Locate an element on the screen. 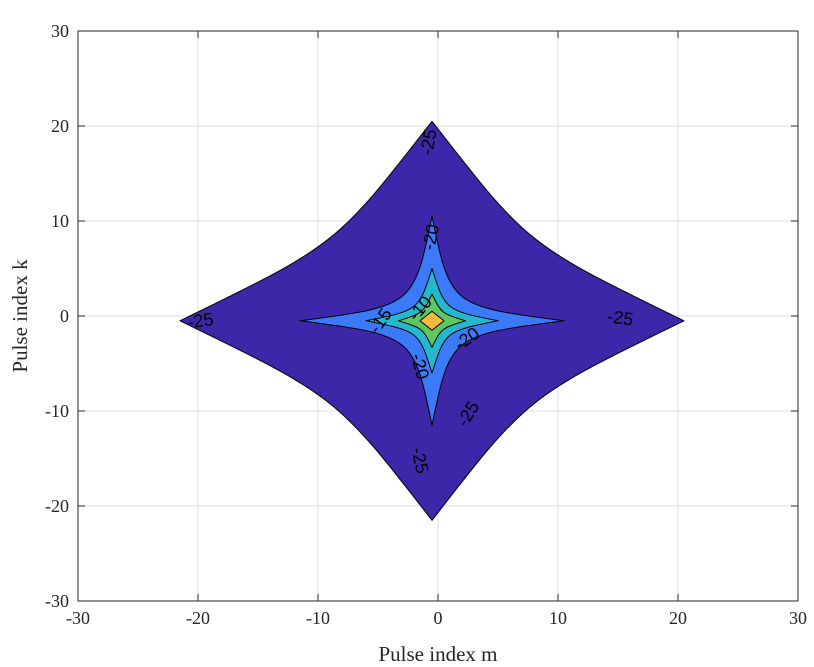  y-tick-label: 20 is located at coordinates (60, 126).